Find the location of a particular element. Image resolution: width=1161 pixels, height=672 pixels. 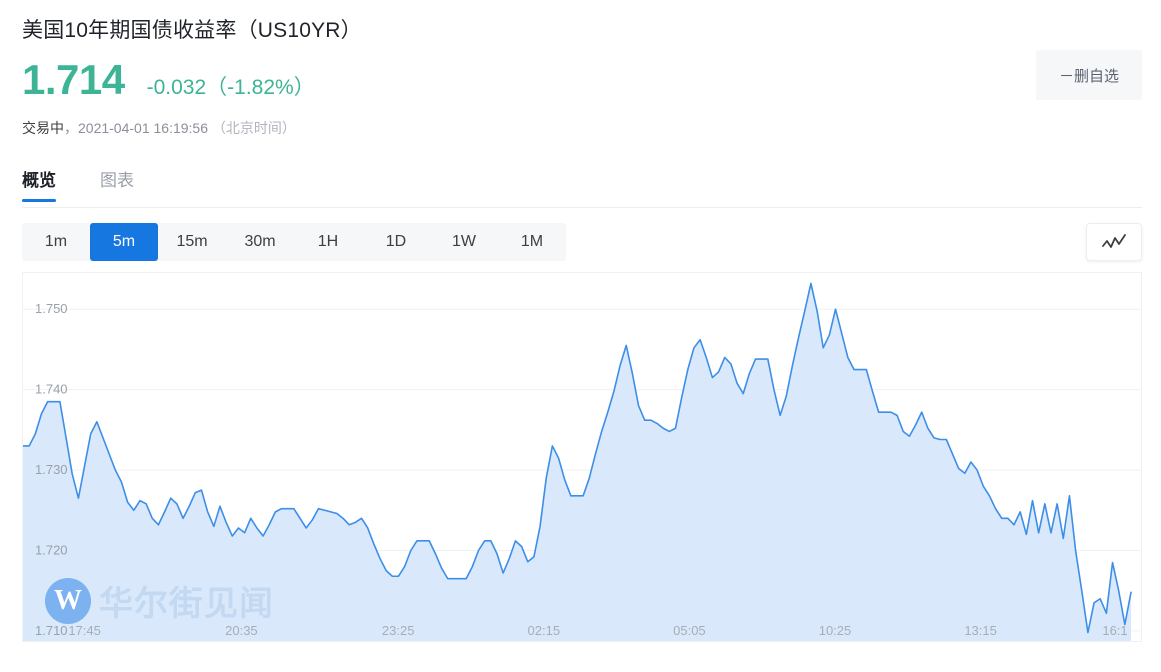

svg-text: 1.730 is located at coordinates (51, 469).